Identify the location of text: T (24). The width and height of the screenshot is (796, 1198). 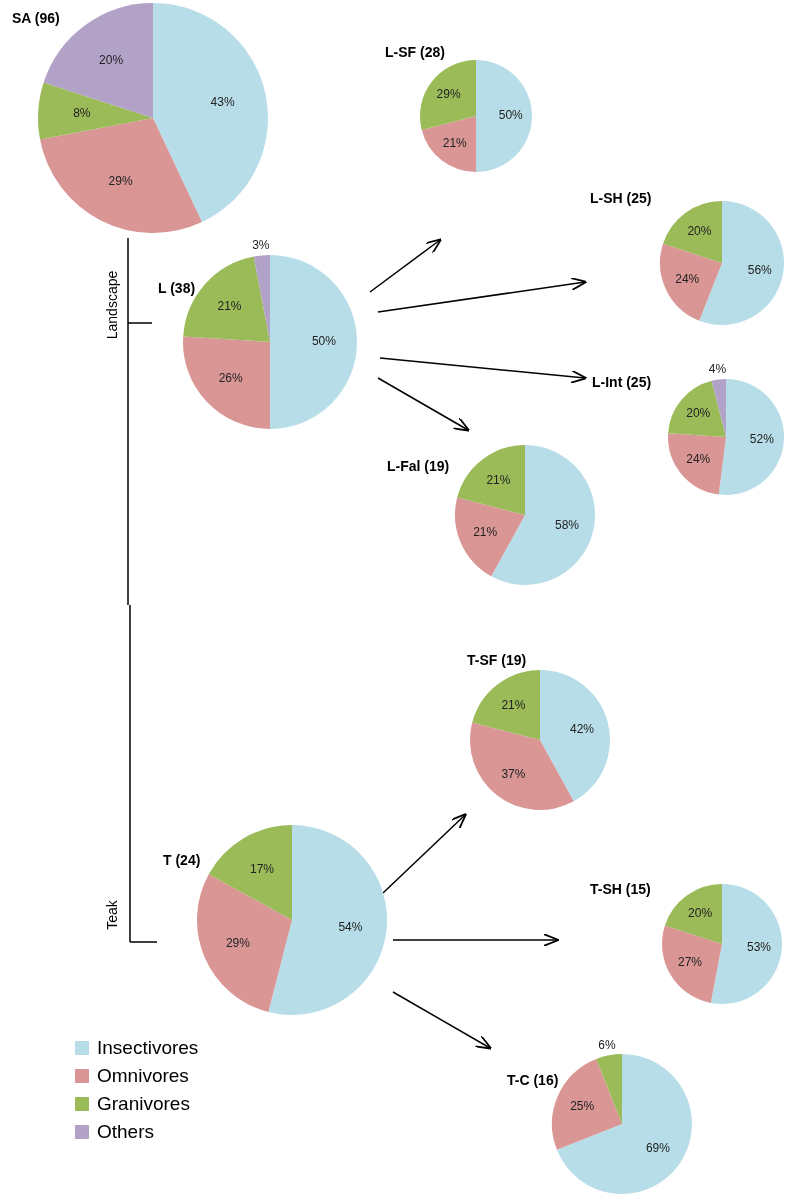
(182, 860).